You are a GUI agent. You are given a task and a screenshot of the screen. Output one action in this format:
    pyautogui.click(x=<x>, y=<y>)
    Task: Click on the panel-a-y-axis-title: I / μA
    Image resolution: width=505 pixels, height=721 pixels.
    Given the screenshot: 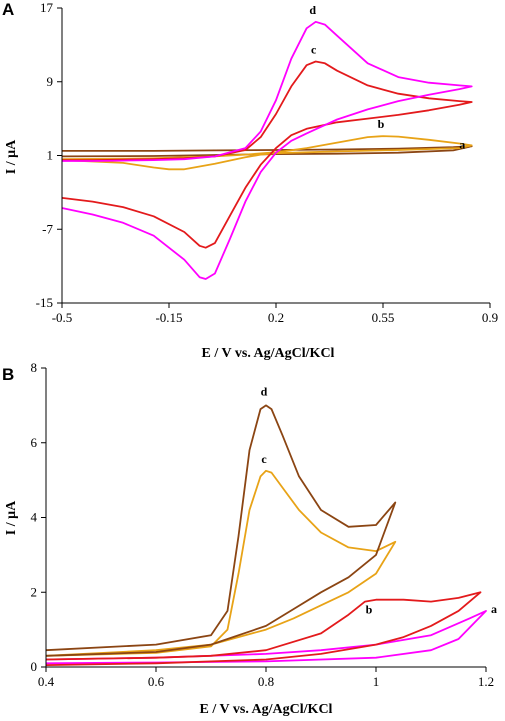 What is the action you would take?
    pyautogui.click(x=11, y=156)
    